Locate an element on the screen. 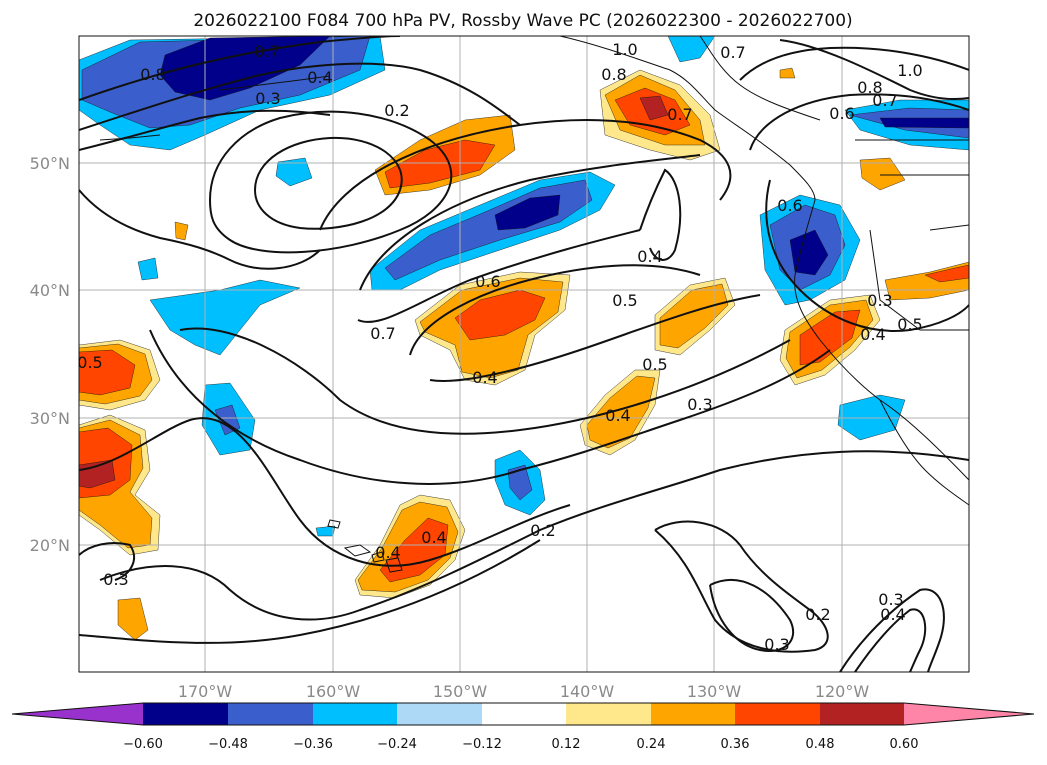 The width and height of the screenshot is (1047, 765). colorbar-tick-label: 0.12 is located at coordinates (566, 744).